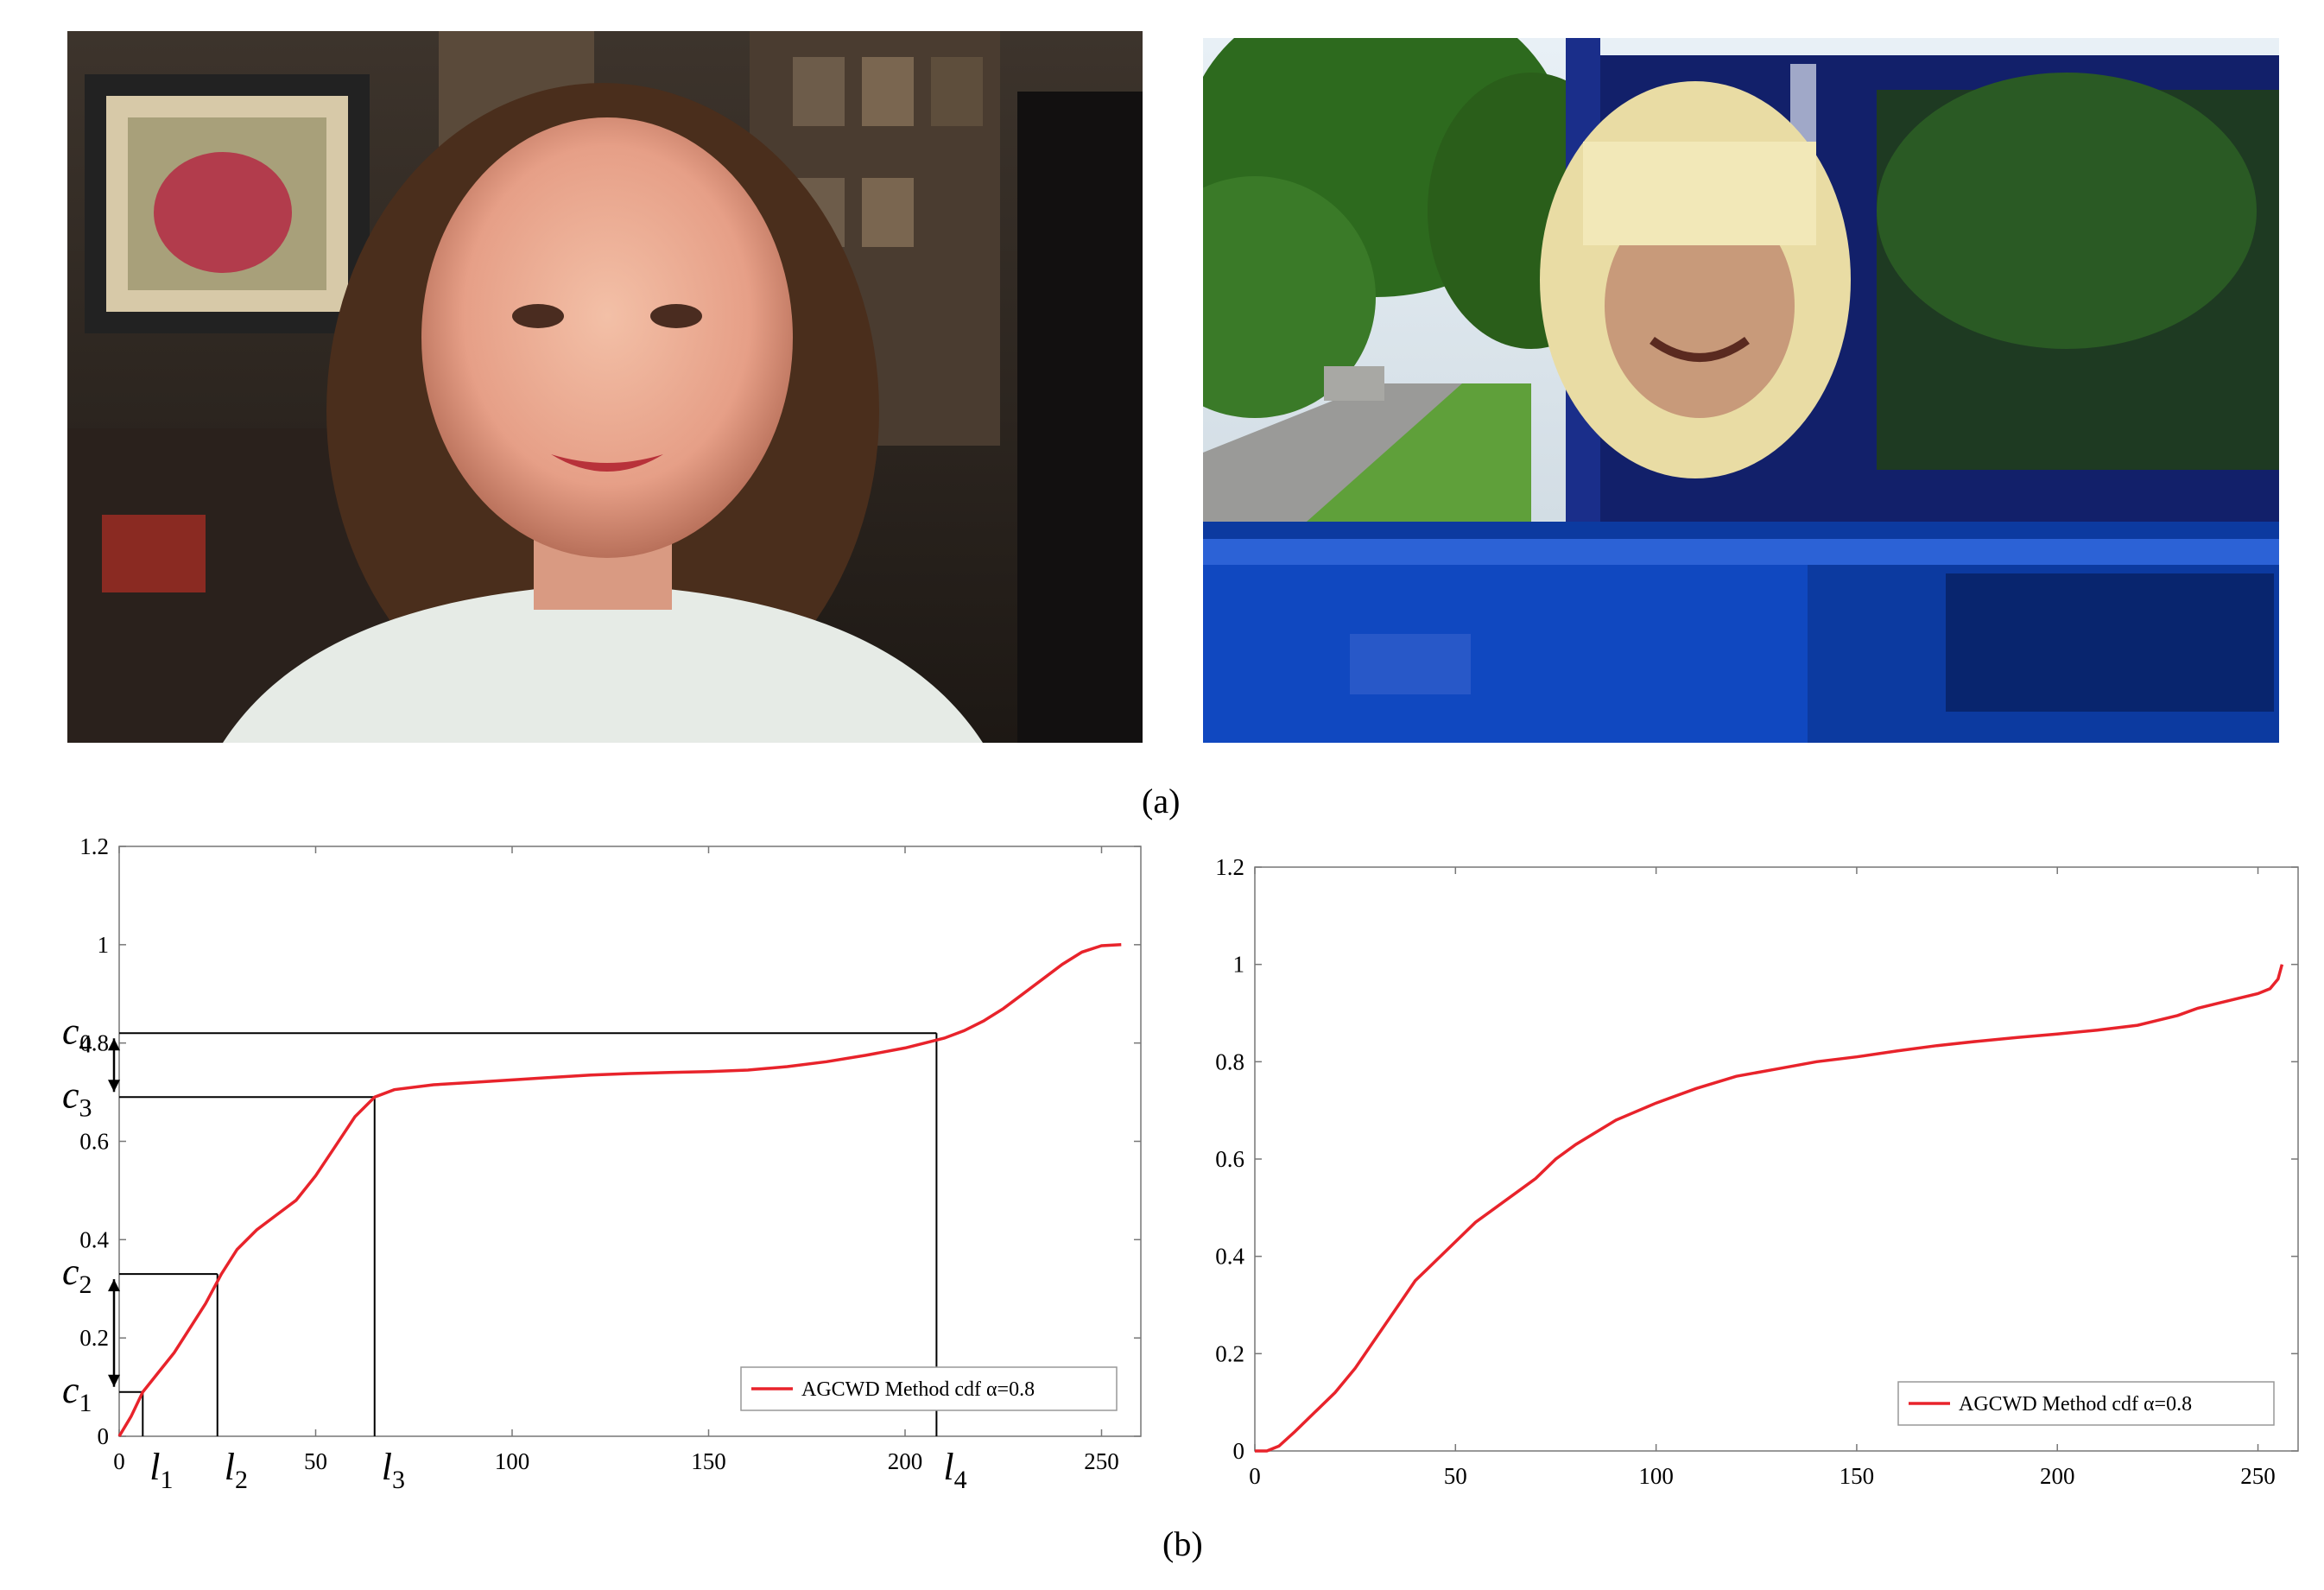  Describe the element at coordinates (236, 1470) in the screenshot. I see `level-label: l2` at that location.